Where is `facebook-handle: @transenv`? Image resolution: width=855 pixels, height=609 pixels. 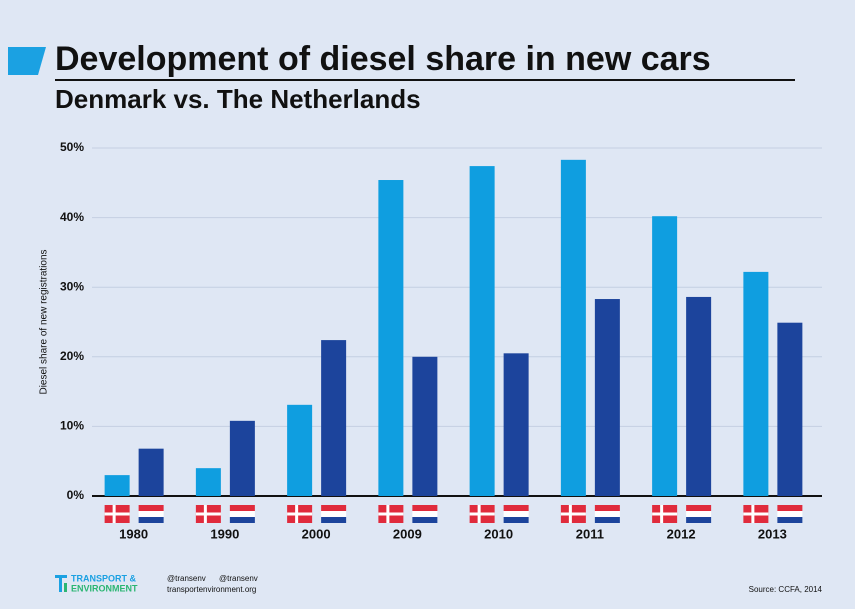
facebook-handle: @transenv is located at coordinates (238, 578).